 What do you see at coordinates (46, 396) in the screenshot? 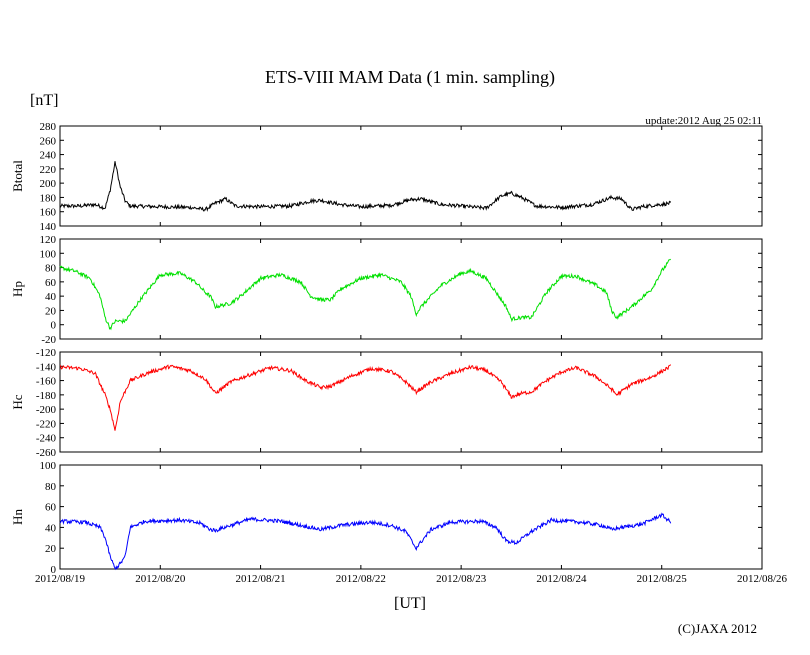
I see `y-tick-label: -180` at bounding box center [46, 396].